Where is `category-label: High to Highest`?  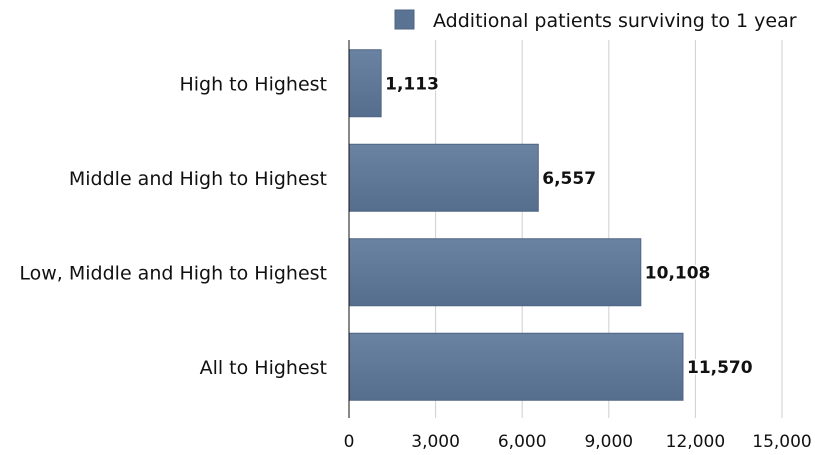 category-label: High to Highest is located at coordinates (253, 84).